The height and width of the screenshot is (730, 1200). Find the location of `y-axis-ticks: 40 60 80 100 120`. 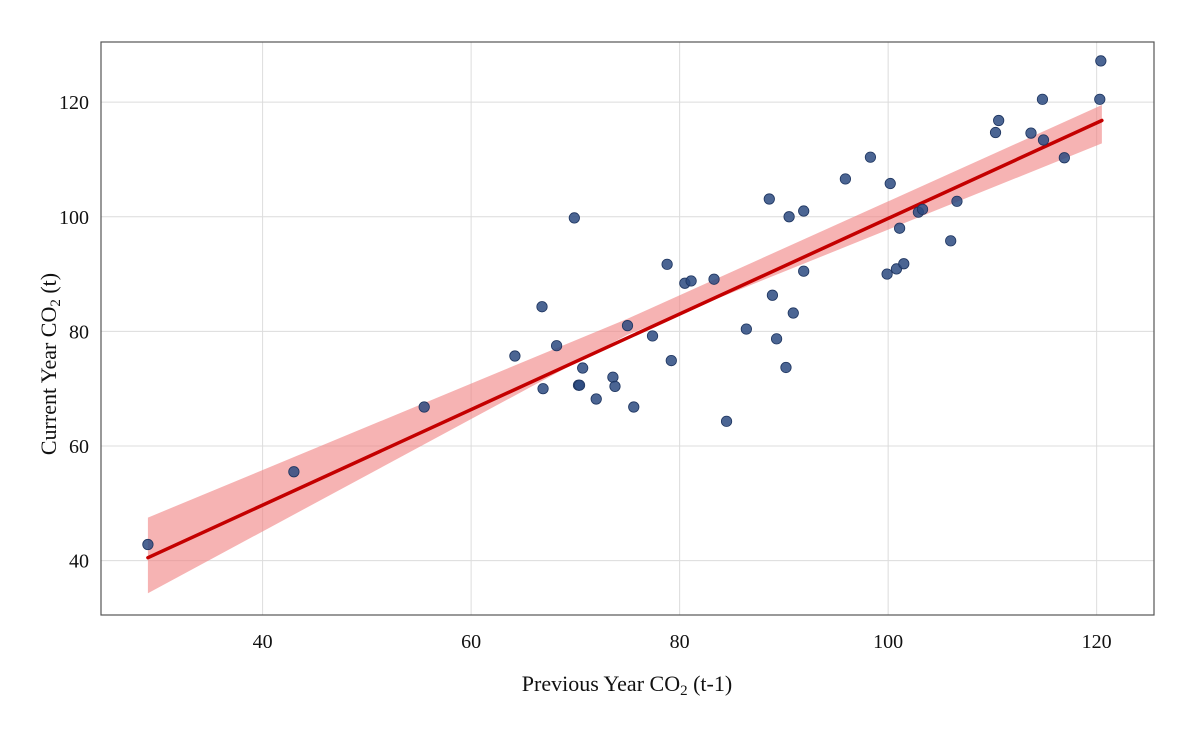

y-axis-ticks: 40 60 80 100 120 is located at coordinates (74, 332).